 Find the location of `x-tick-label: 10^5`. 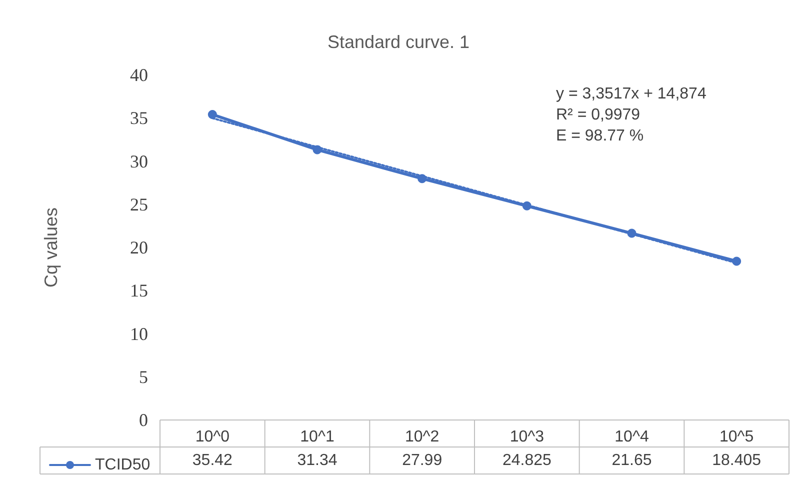

x-tick-label: 10^5 is located at coordinates (736, 437).